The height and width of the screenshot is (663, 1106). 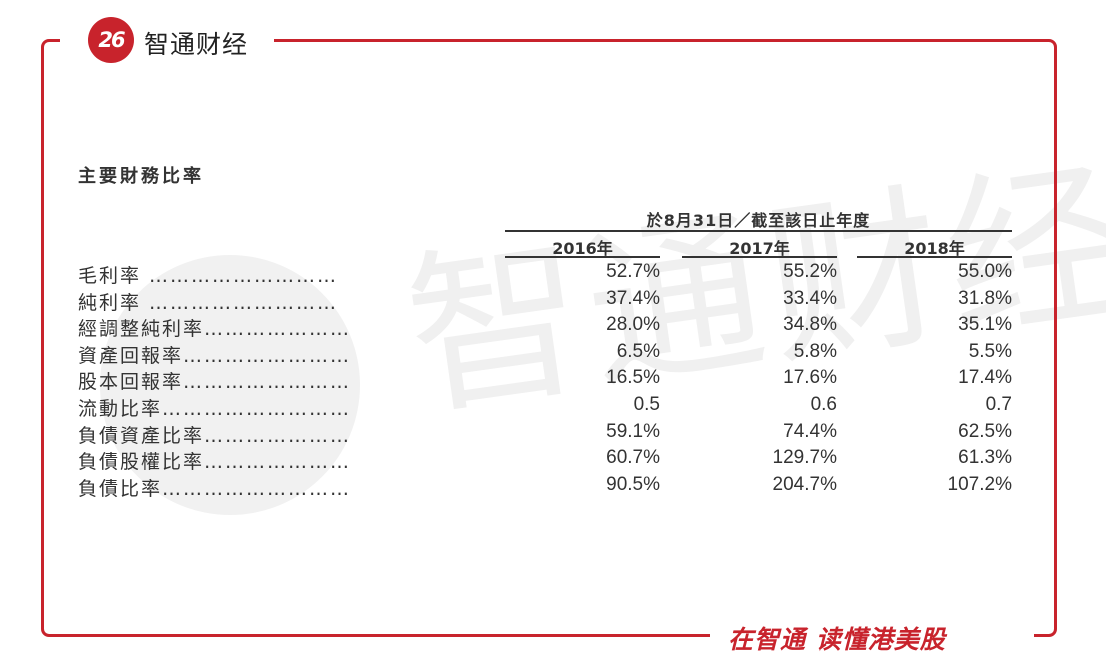 I want to click on row-value-2018: 107.2%, so click(x=979, y=484).